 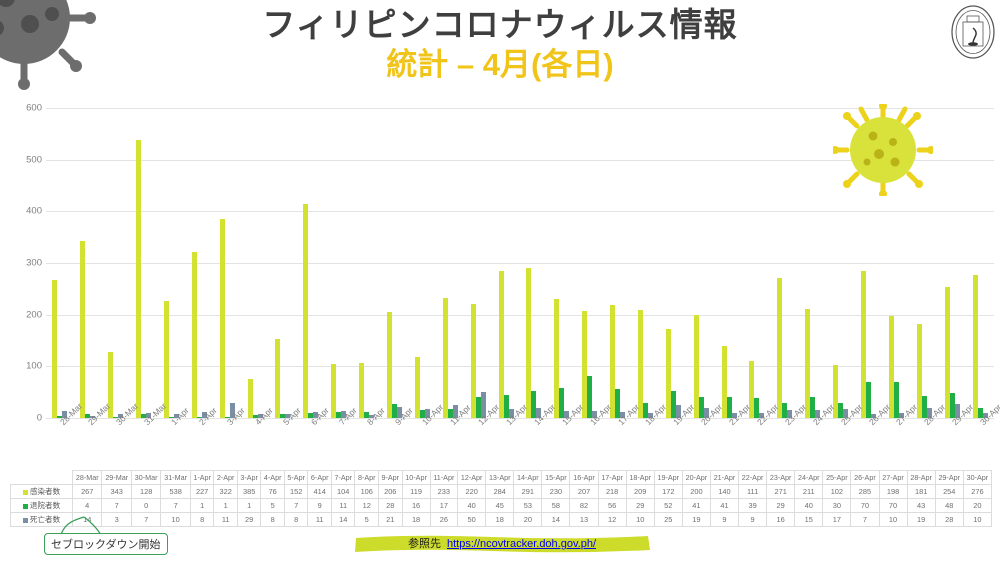 I want to click on virus-icon, so click(x=48, y=45).